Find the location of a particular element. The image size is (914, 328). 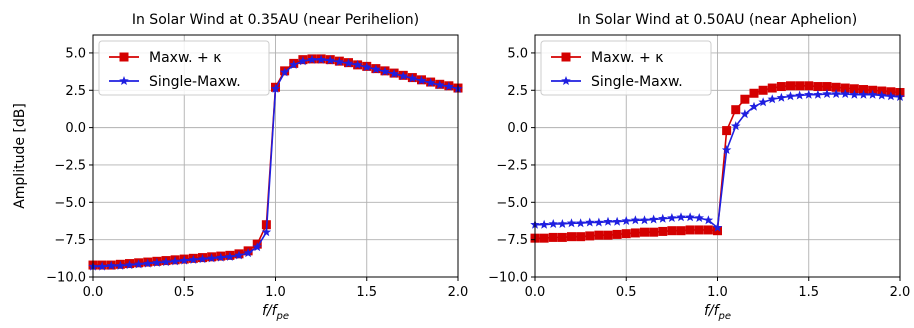

y-tick-label: 0.0 is located at coordinates (75, 128).